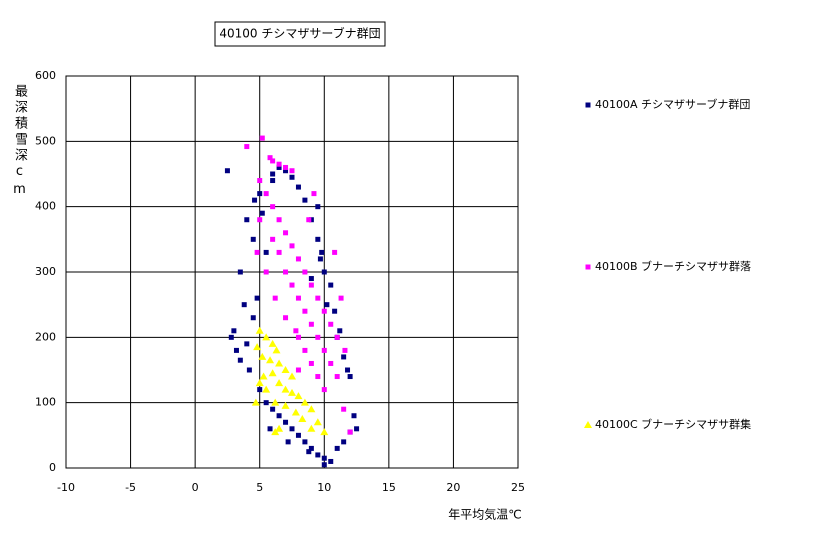  Describe the element at coordinates (45, 140) in the screenshot. I see `y-tick-label: 500` at that location.